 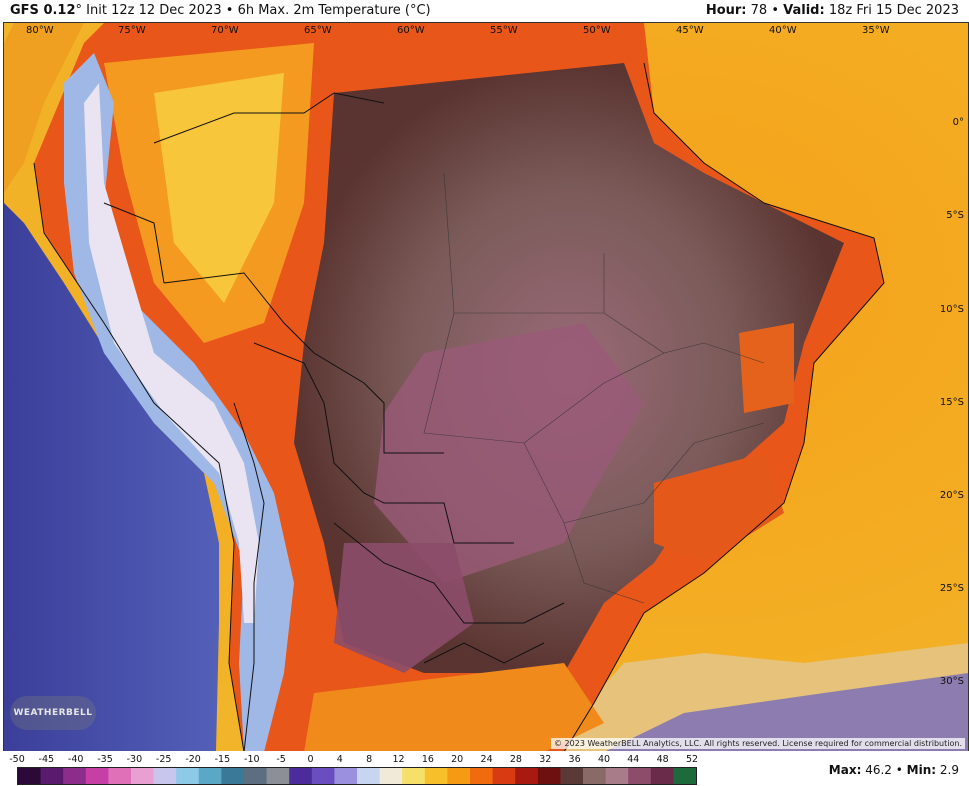 I want to click on lon-label: 50°W, so click(x=597, y=30).